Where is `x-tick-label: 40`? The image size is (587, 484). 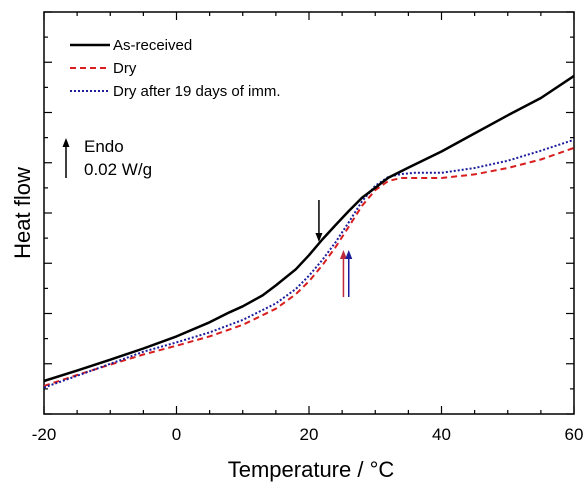
x-tick-label: 40 is located at coordinates (441, 434).